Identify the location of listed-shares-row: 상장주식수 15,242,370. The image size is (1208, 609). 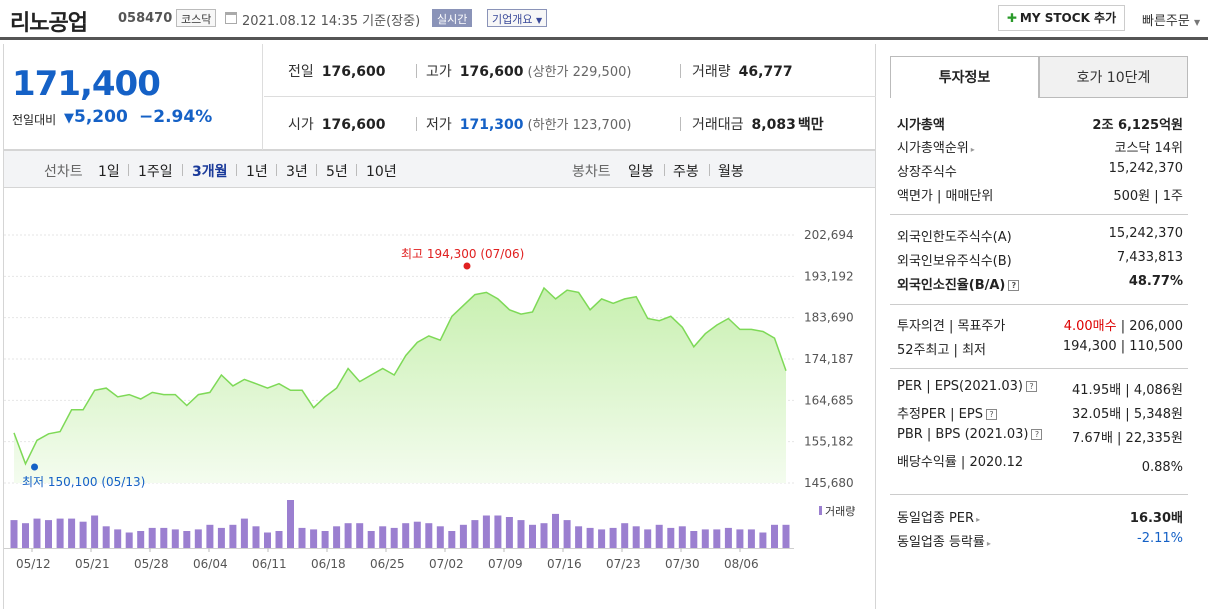
(1040, 171).